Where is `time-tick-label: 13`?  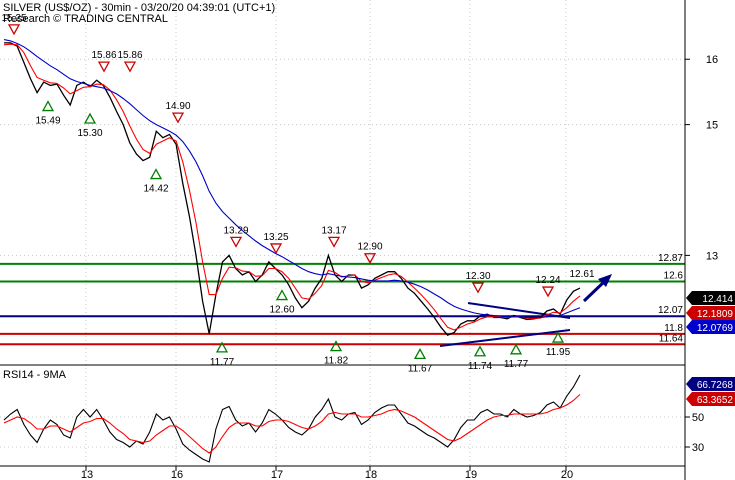
time-tick-label: 13 is located at coordinates (87, 474).